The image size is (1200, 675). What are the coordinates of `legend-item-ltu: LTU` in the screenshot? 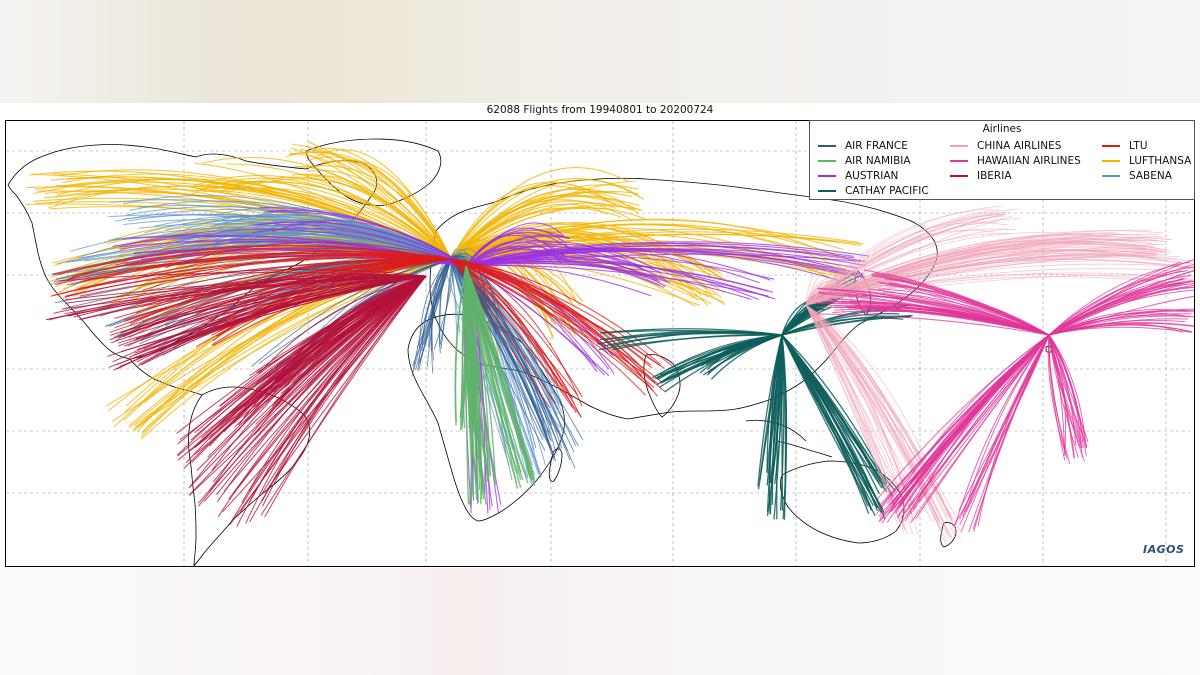 It's located at (1125, 146).